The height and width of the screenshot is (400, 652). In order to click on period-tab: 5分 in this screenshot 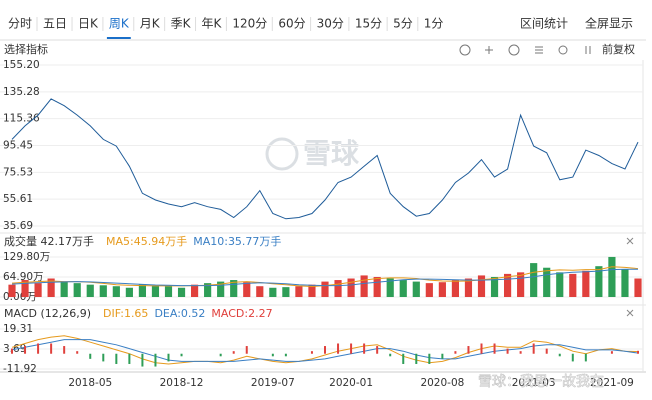, I will do `click(403, 24)`.